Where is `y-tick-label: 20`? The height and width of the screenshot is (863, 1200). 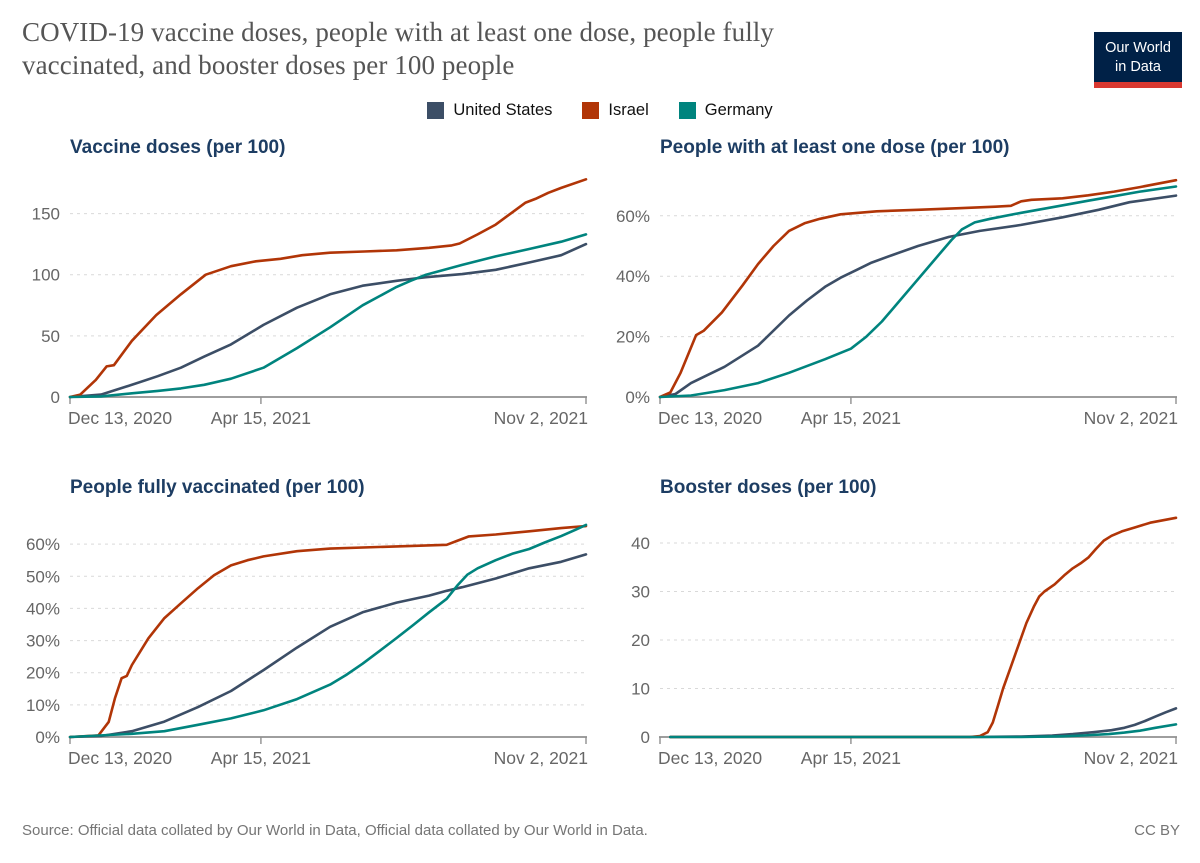 y-tick-label: 20 is located at coordinates (640, 640).